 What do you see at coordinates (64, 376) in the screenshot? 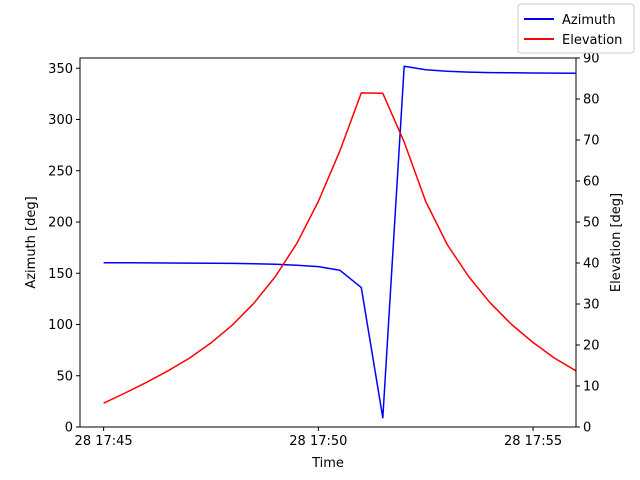
I see `left-tick-label: 50` at bounding box center [64, 376].